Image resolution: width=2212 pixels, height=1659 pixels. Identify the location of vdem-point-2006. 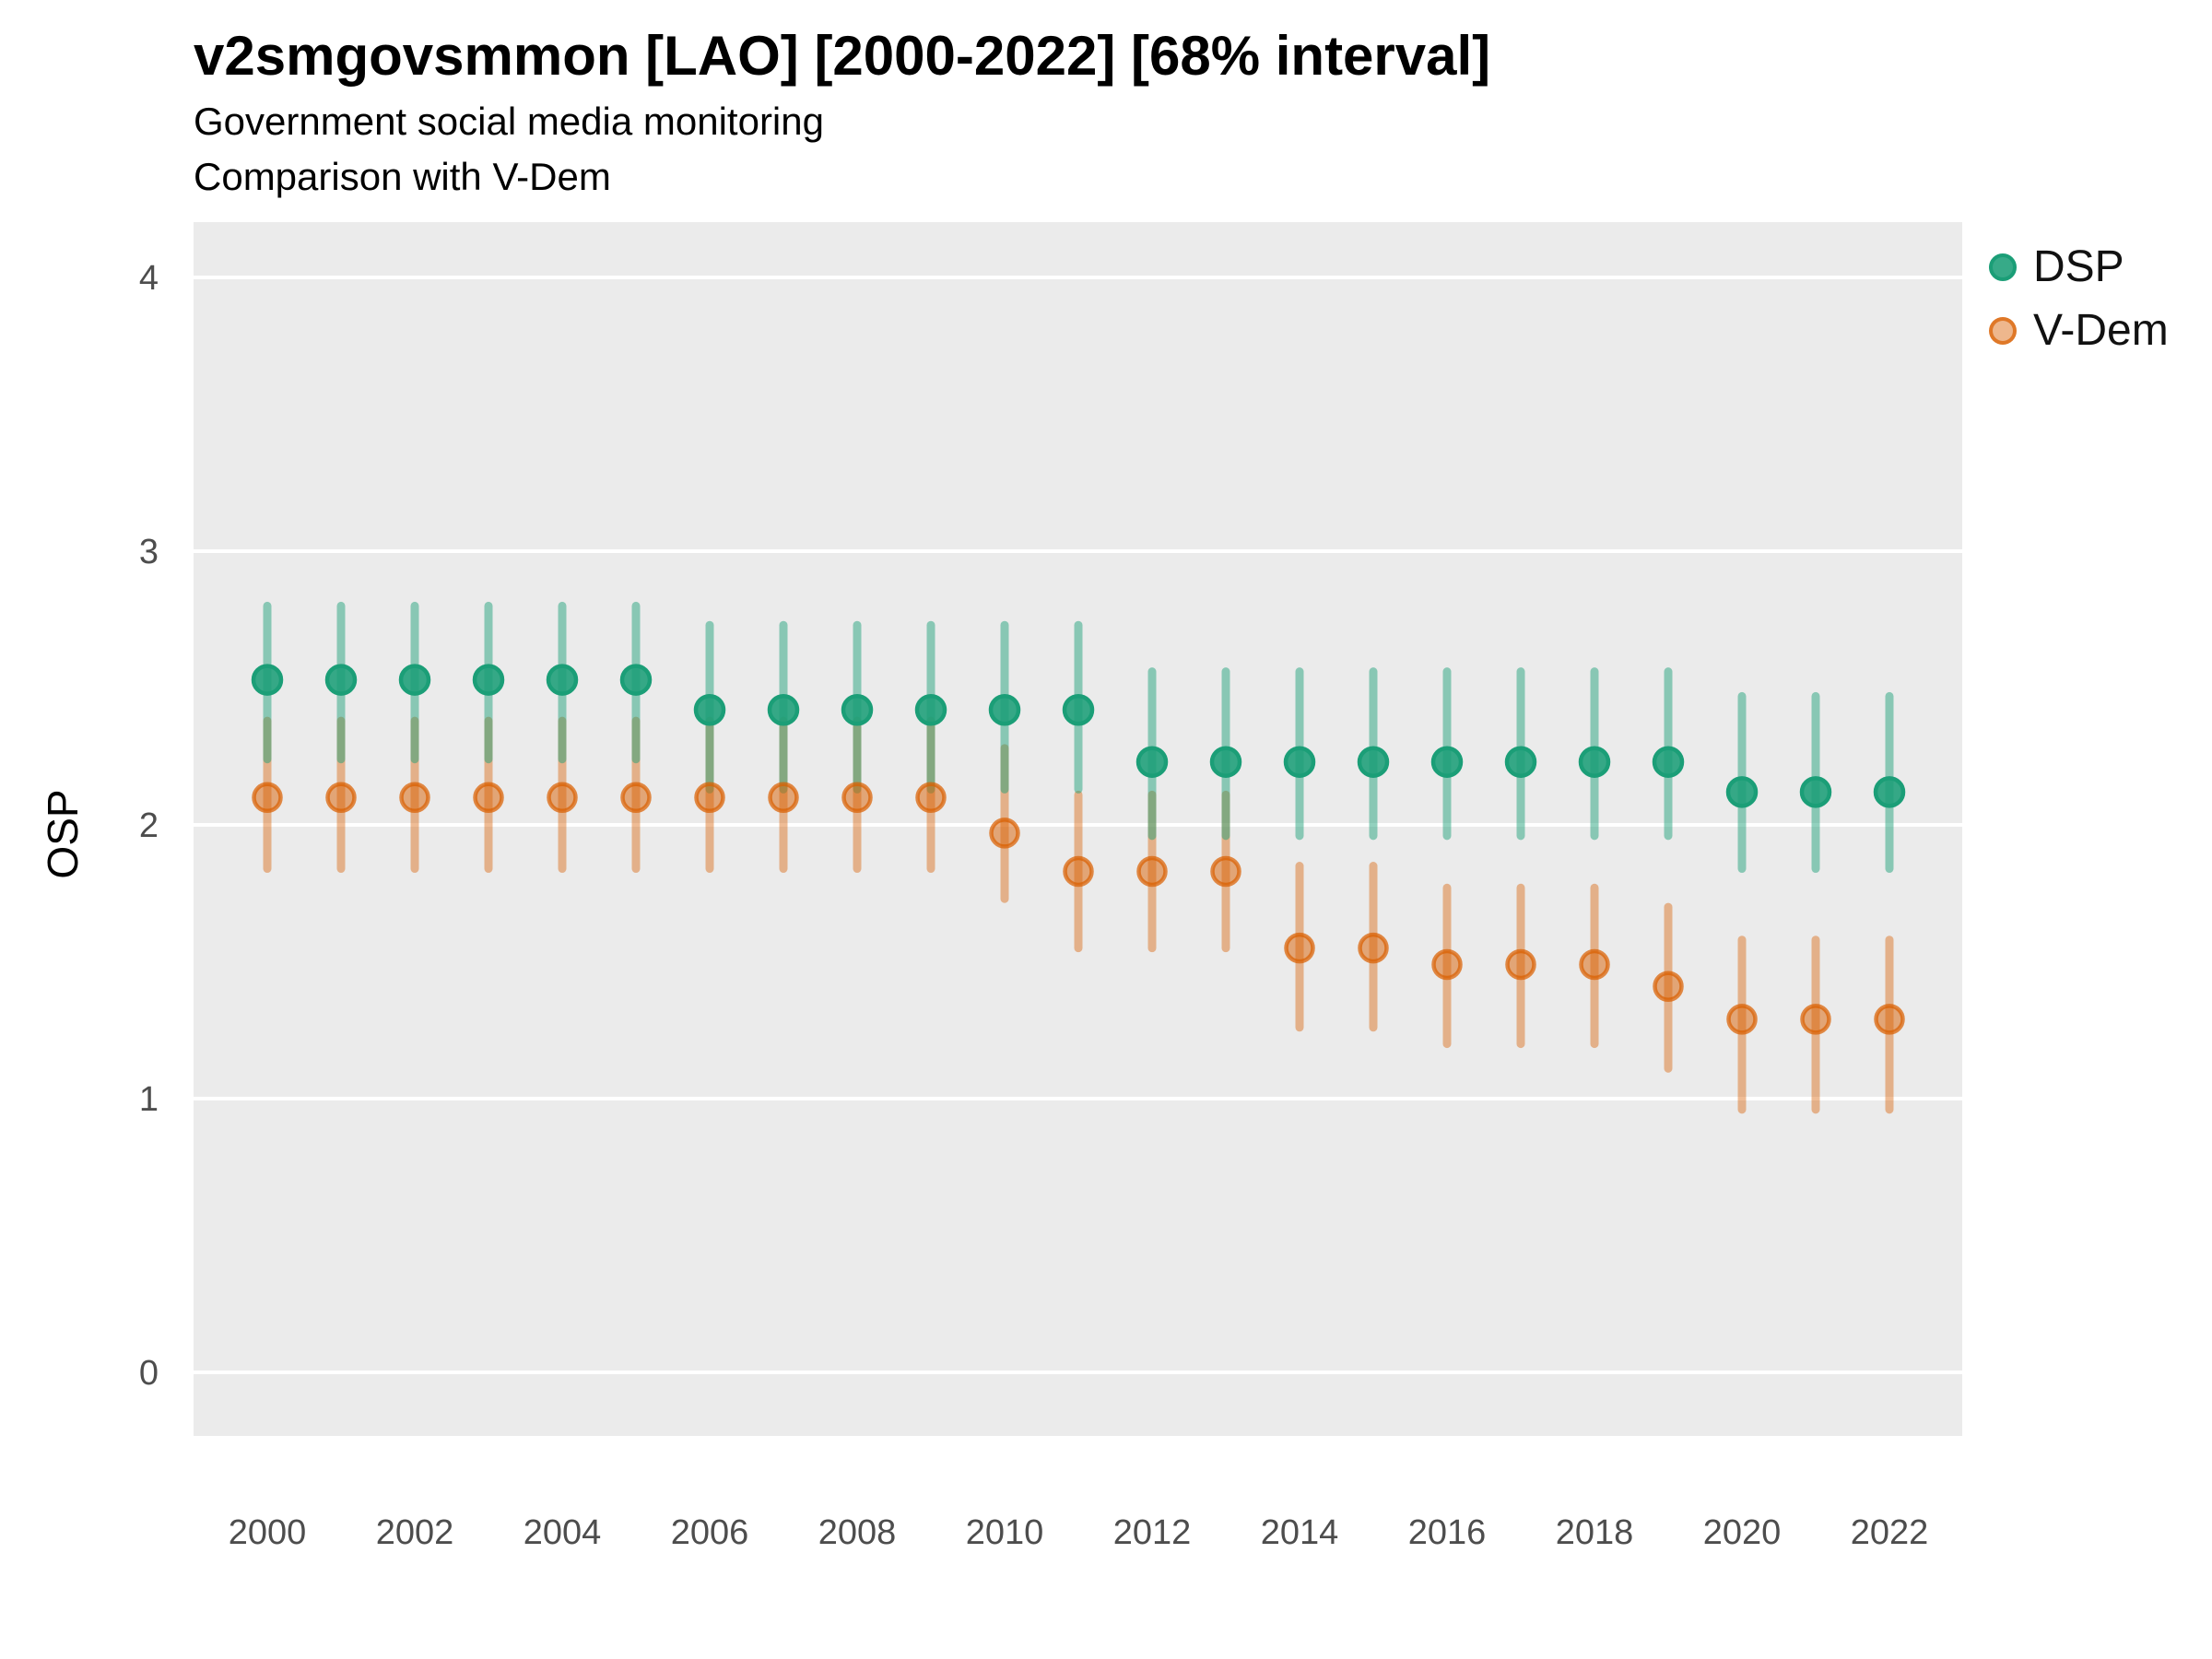
(709, 798).